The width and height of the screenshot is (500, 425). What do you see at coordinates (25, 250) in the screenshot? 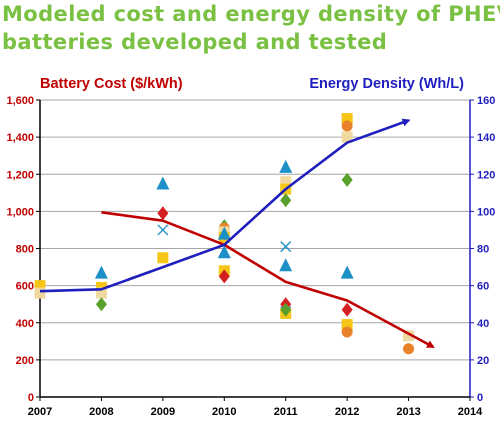
I see `left-tick-label: 800` at bounding box center [25, 250].